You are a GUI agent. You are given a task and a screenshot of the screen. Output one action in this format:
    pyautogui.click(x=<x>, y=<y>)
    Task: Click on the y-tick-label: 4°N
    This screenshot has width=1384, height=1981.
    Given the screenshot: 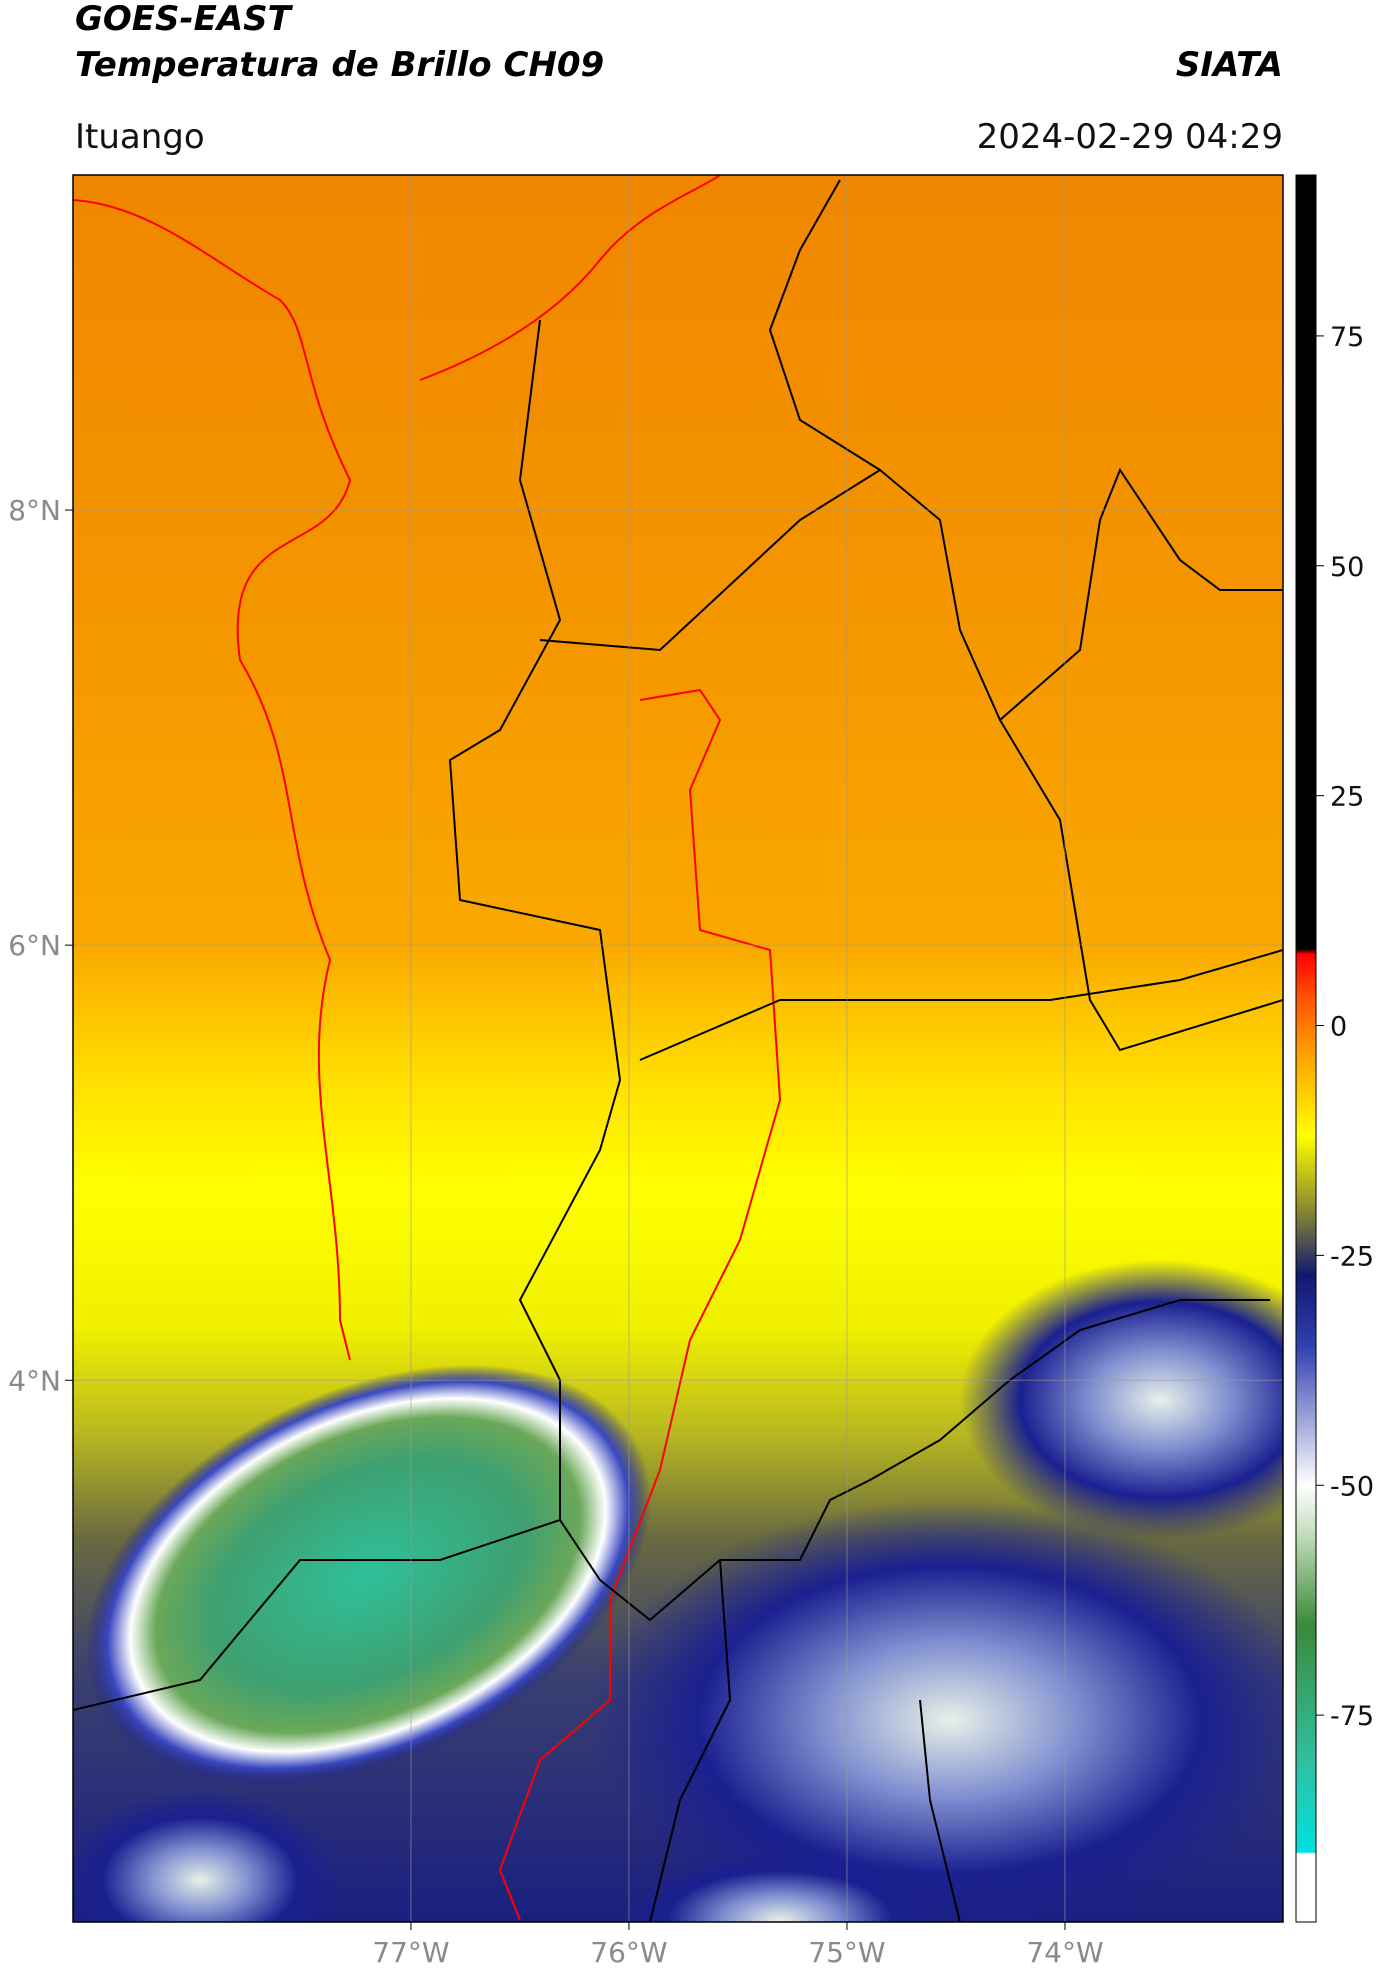 What is the action you would take?
    pyautogui.click(x=34, y=1380)
    